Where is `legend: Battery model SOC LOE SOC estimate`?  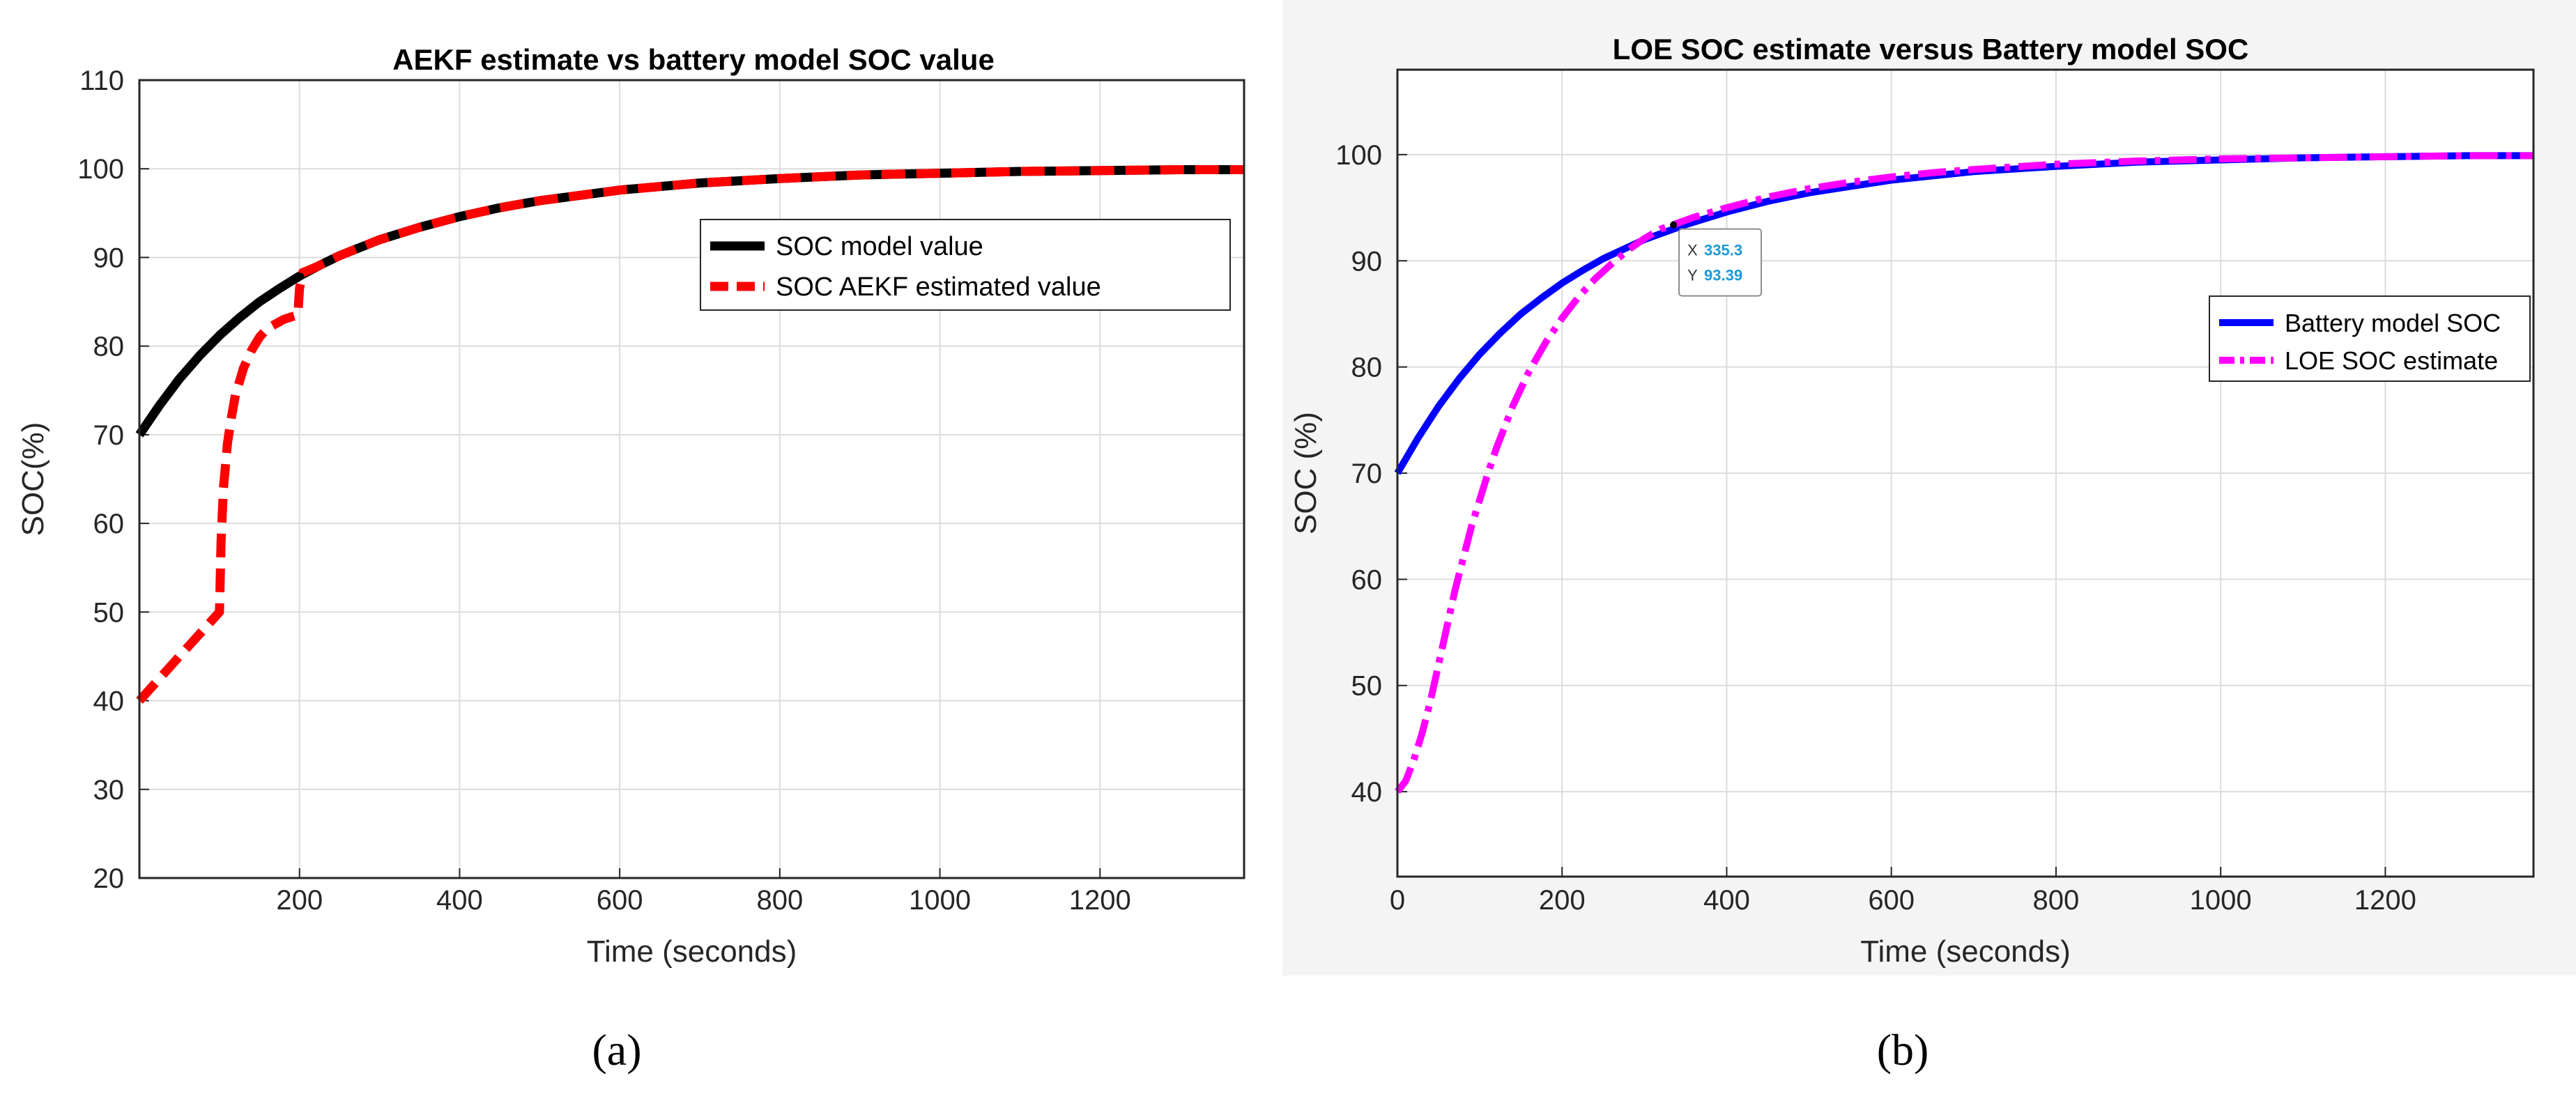 legend: Battery model SOC LOE SOC estimate is located at coordinates (2370, 339).